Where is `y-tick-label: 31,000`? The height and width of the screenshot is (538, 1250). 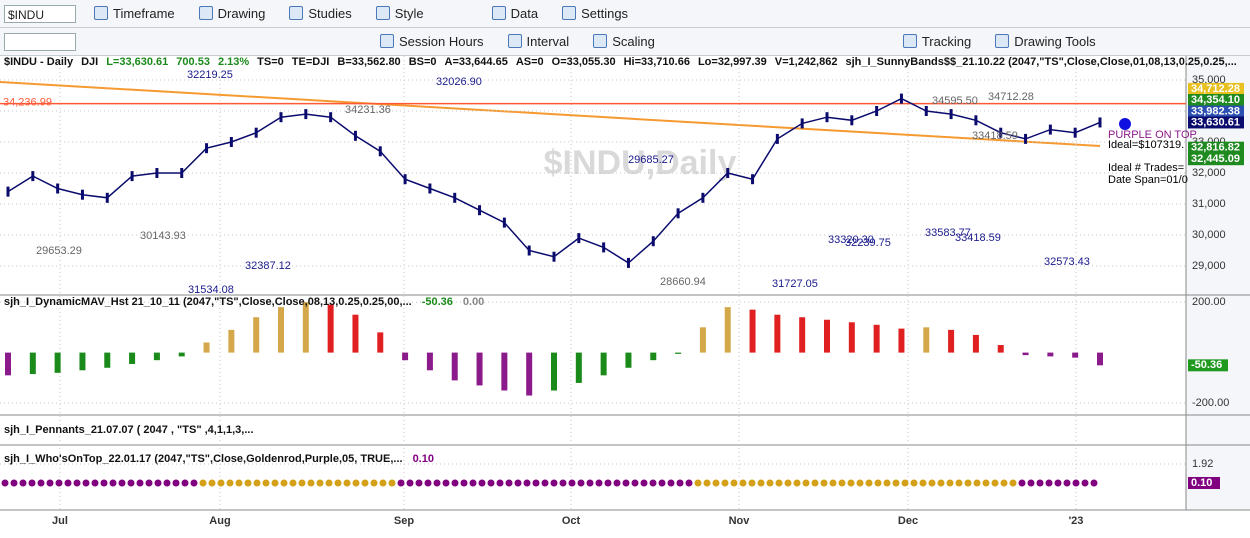
y-tick-label: 31,000 is located at coordinates (1209, 204).